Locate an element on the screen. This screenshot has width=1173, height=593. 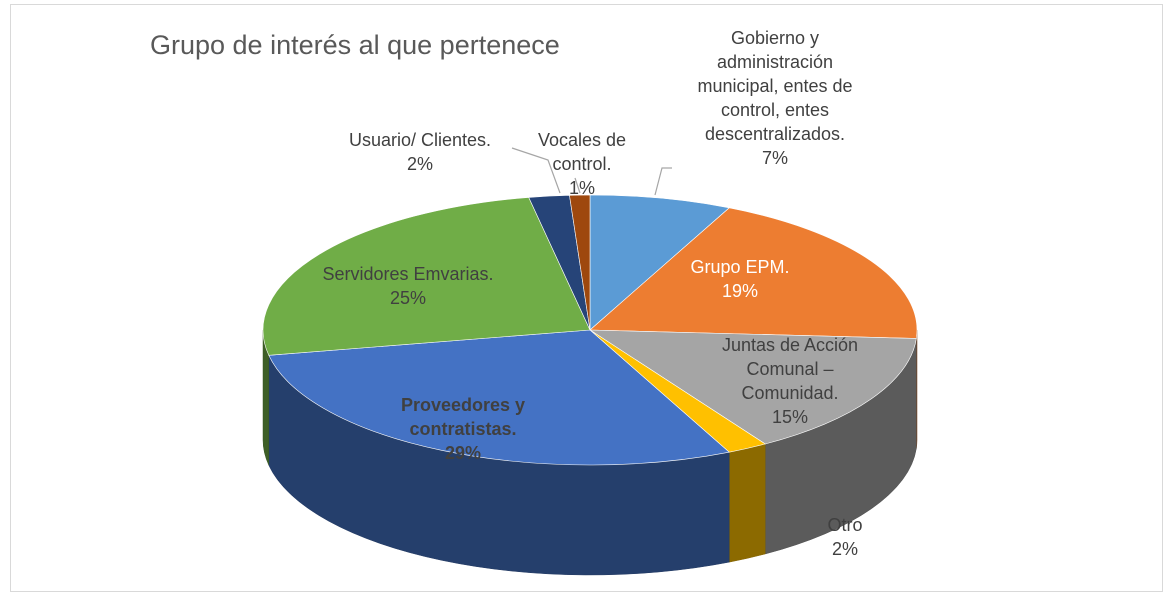
category-label: Juntas de Acción Comunal – Comunidad. is located at coordinates (790, 369).